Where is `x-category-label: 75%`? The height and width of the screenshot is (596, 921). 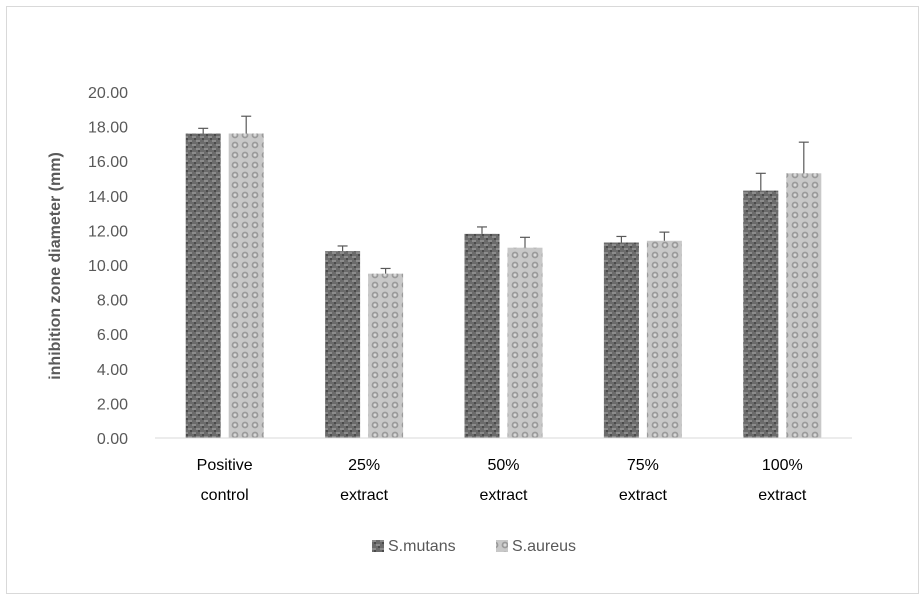
x-category-label: 75% is located at coordinates (643, 465).